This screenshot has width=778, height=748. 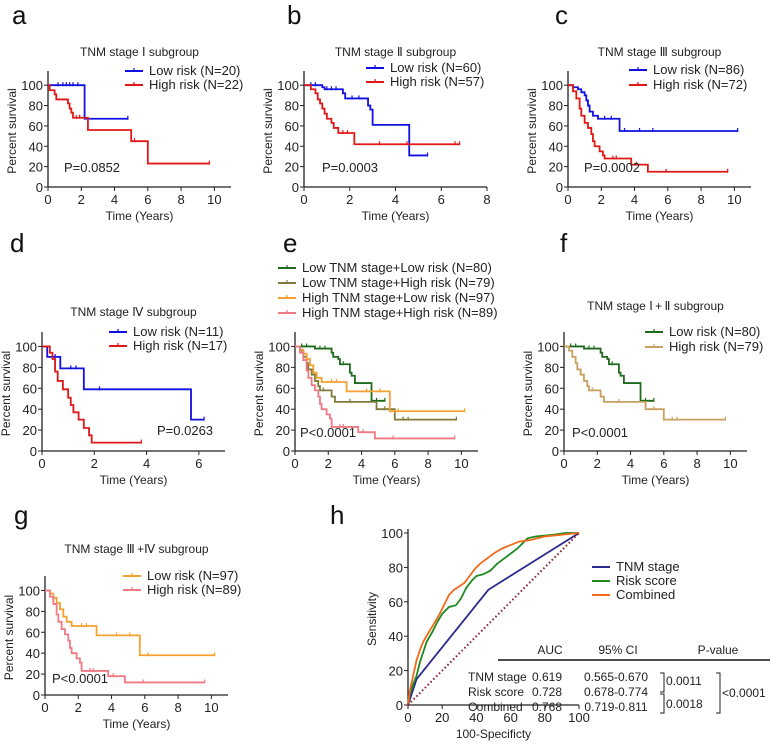 I want to click on panel-letter-e: e, so click(x=290, y=243).